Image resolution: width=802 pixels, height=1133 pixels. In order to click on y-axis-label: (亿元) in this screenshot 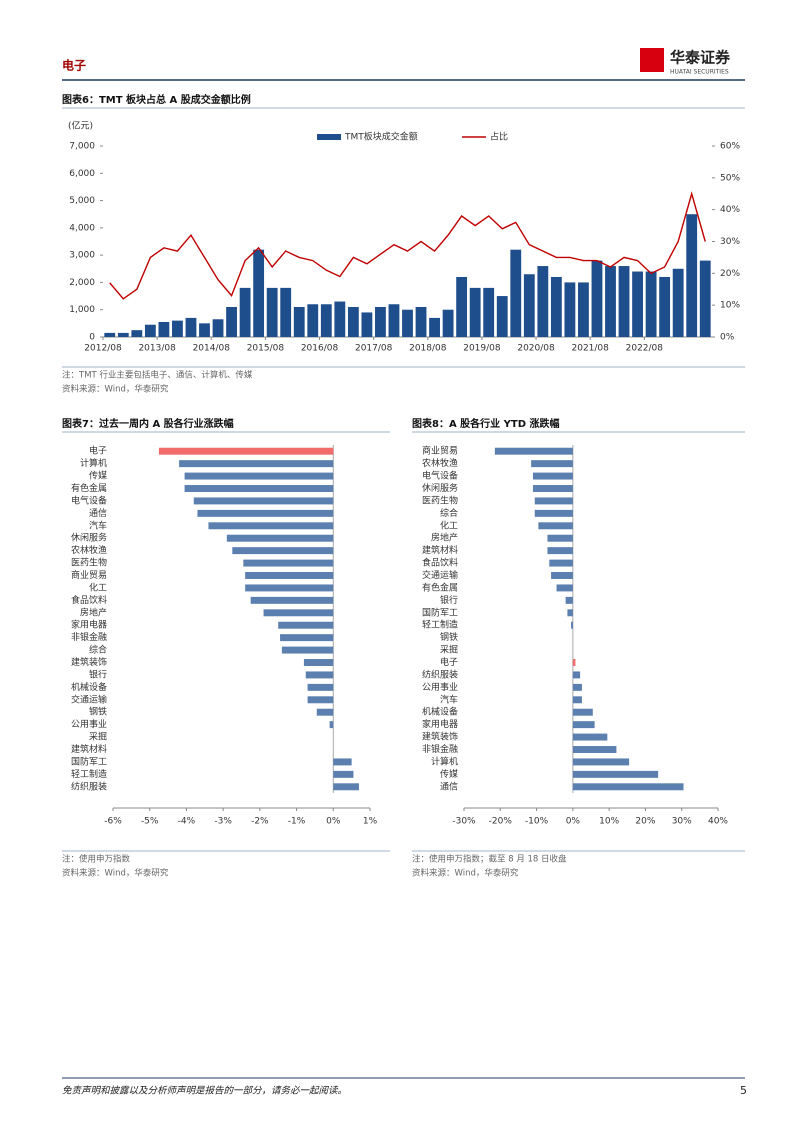, I will do `click(80, 126)`.